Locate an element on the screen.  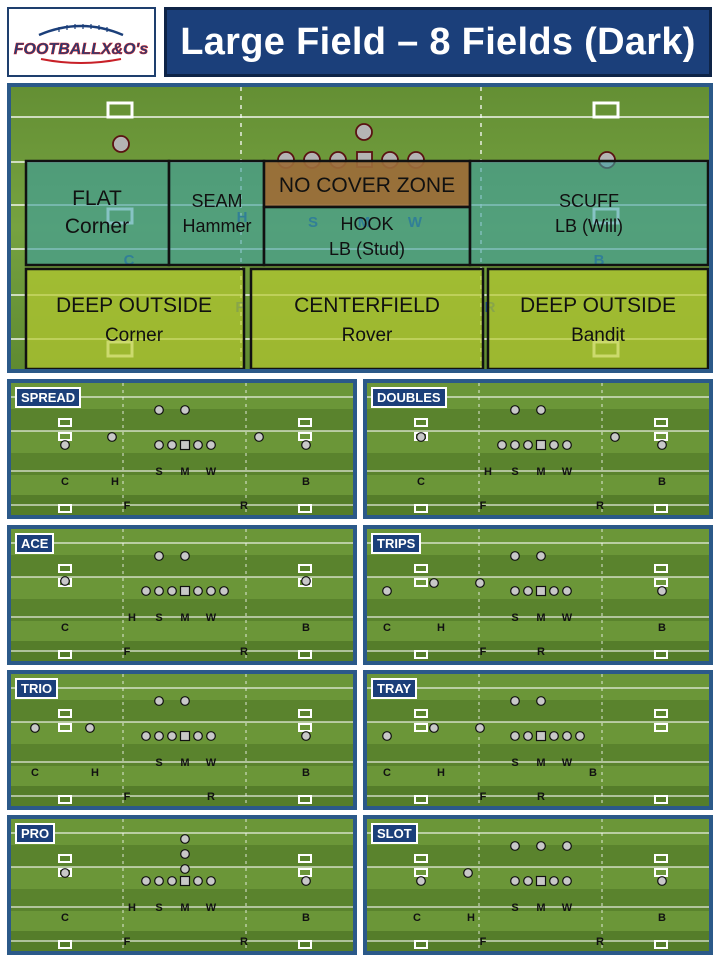
seam-zone is located at coordinates (216, 213).